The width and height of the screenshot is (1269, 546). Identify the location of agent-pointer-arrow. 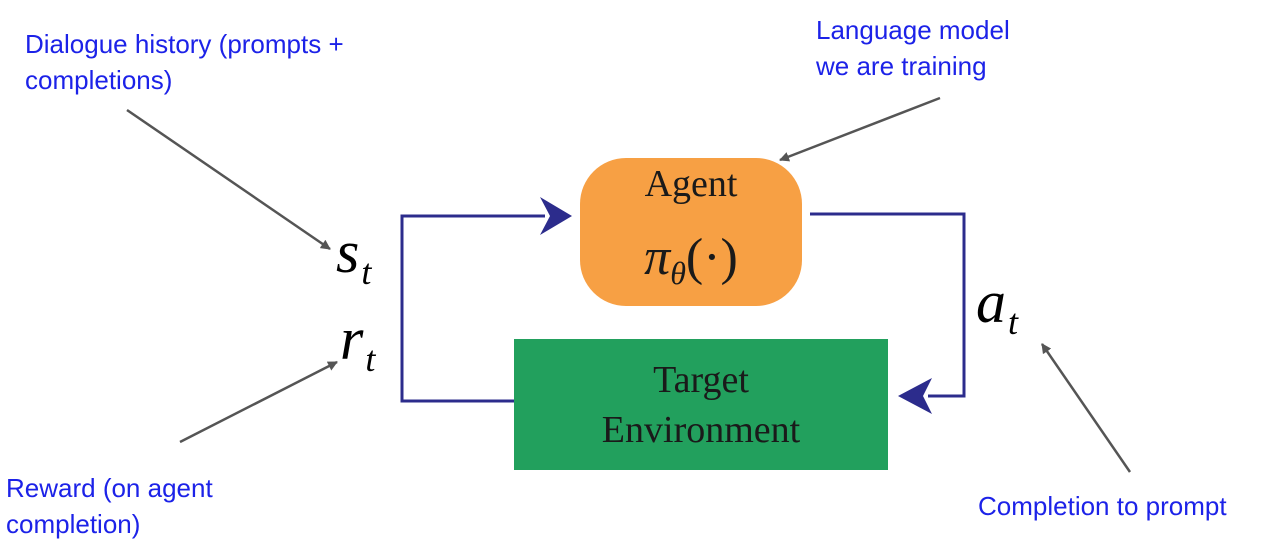
(860, 129).